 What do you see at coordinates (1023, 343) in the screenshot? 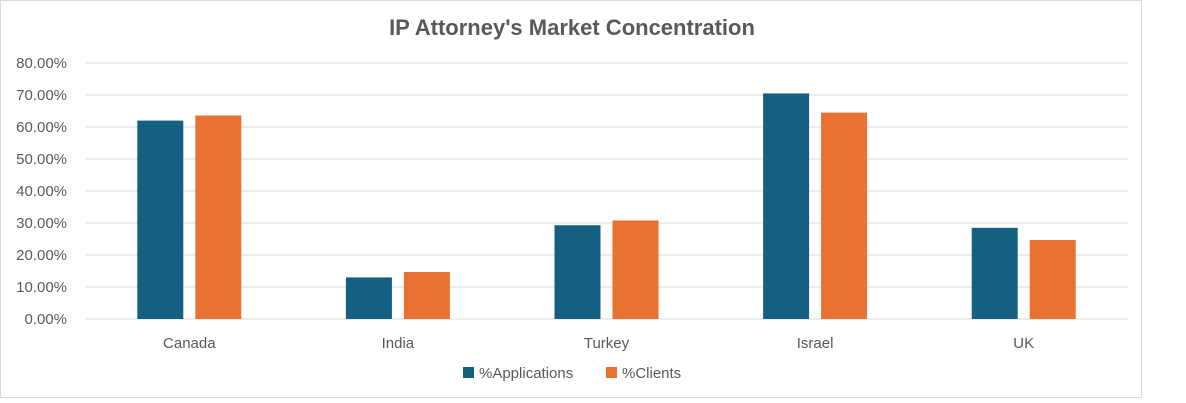
I see `x-category-label: UK` at bounding box center [1023, 343].